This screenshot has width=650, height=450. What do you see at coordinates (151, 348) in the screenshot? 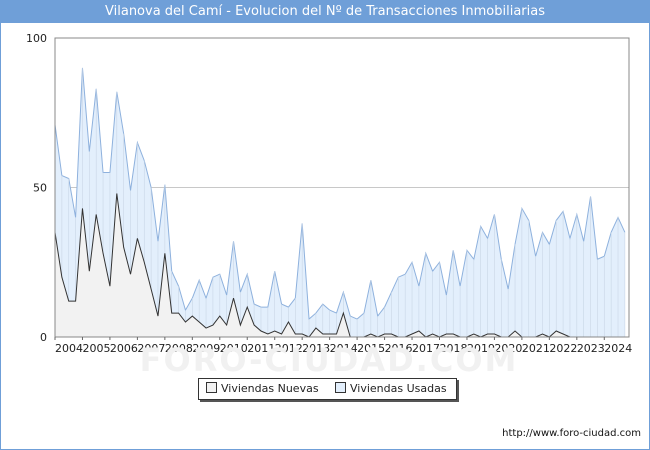
I see `x-tick-label: 2007` at bounding box center [151, 348].